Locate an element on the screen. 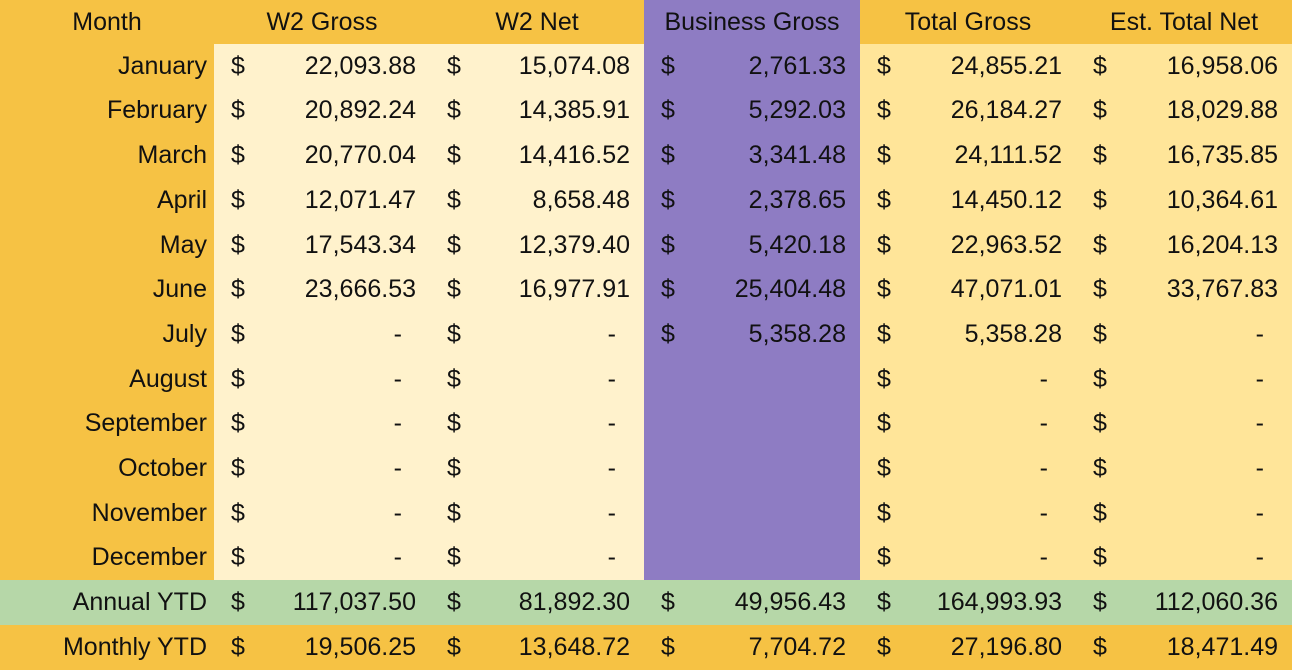  total-gross-cell: $47,071.01 is located at coordinates (968, 289).